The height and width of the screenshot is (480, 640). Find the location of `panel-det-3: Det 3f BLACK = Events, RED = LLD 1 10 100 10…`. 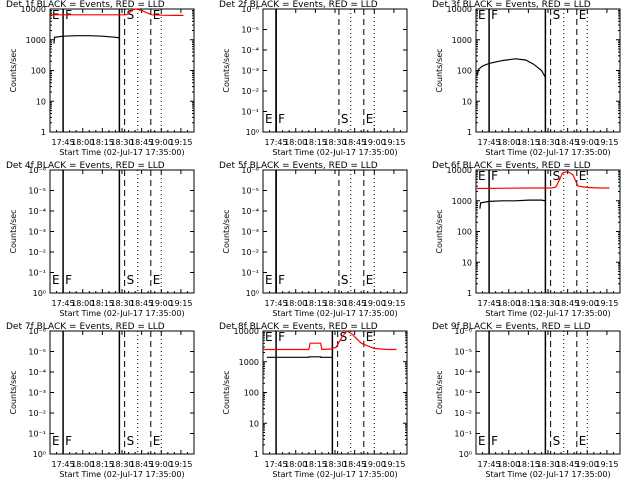

panel-det-3: Det 3f BLACK = Events, RED = LLD 1 10 100 10… is located at coordinates (526, 78).